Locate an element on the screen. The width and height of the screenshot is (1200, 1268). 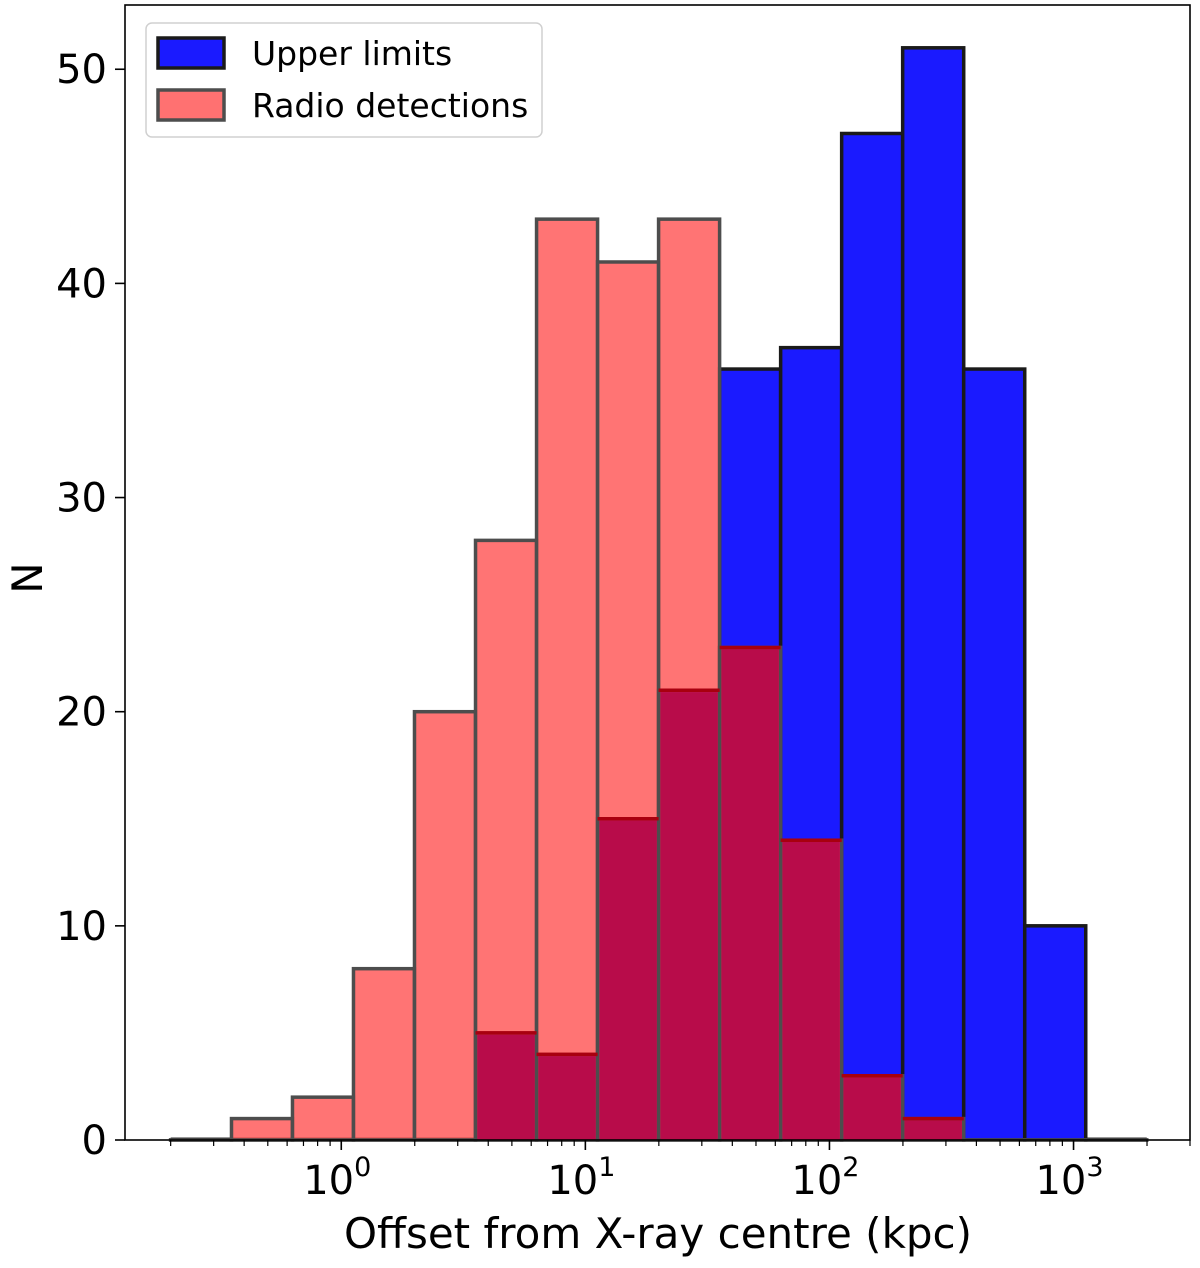
x-tick-label: 10³ is located at coordinates (1069, 1178).